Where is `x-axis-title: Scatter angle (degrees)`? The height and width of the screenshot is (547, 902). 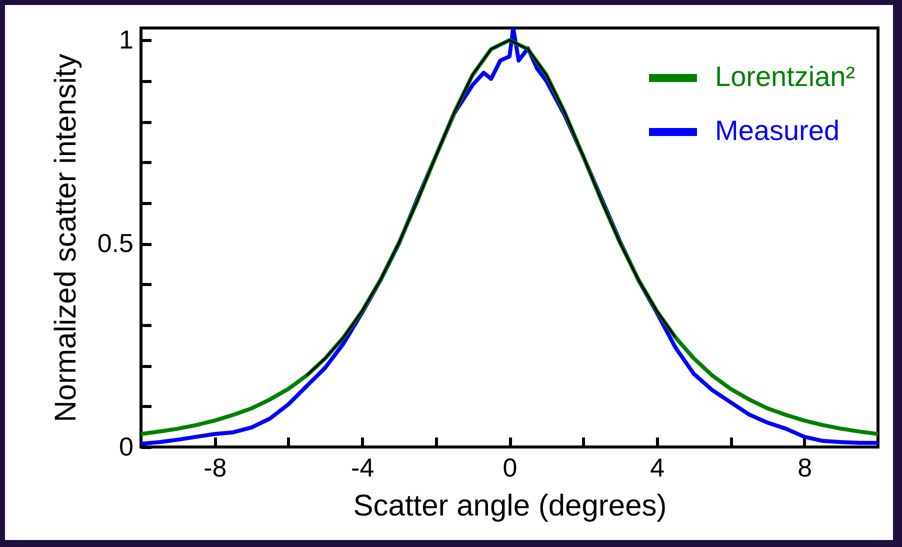
x-axis-title: Scatter angle (degrees) is located at coordinates (510, 506).